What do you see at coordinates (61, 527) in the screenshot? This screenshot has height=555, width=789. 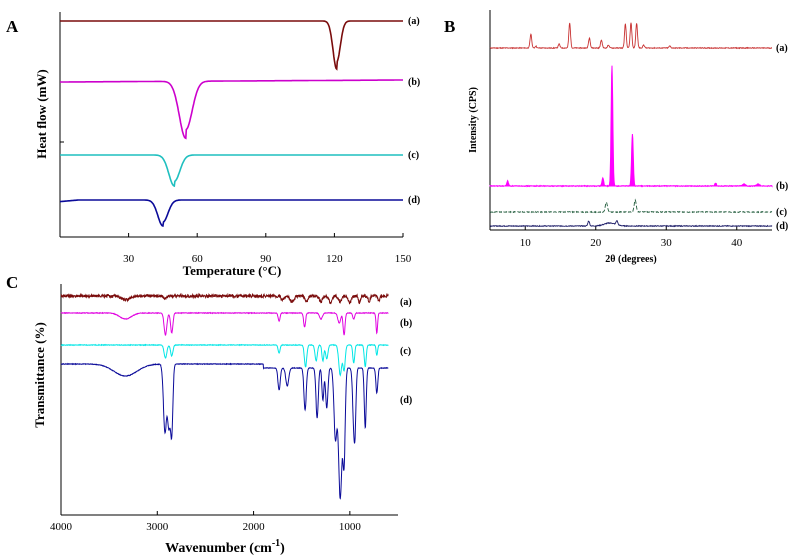 I see `ftir-x-tick-label: 4000` at bounding box center [61, 527].